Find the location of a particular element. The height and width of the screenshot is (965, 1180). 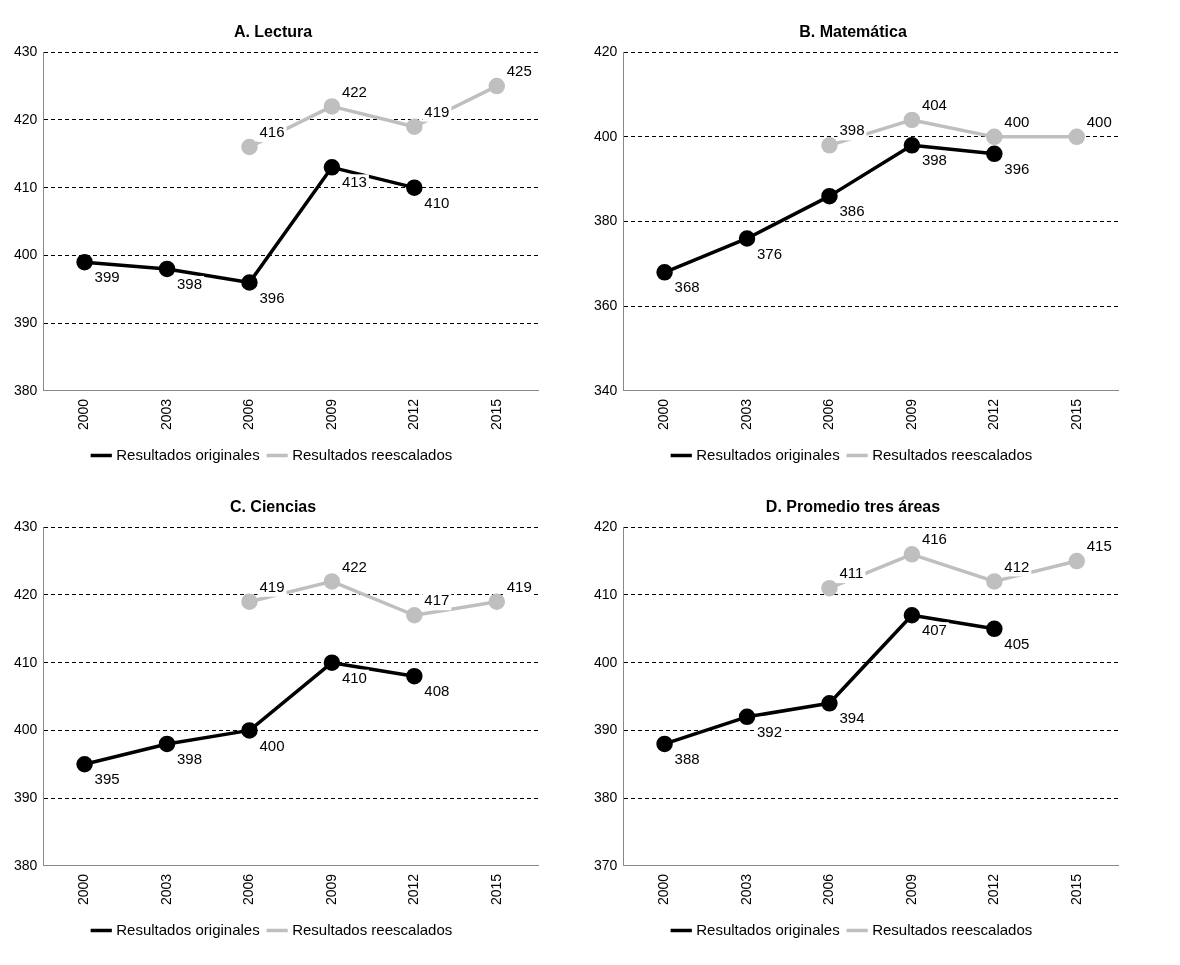

chart-title: B. Matemática is located at coordinates (853, 32).